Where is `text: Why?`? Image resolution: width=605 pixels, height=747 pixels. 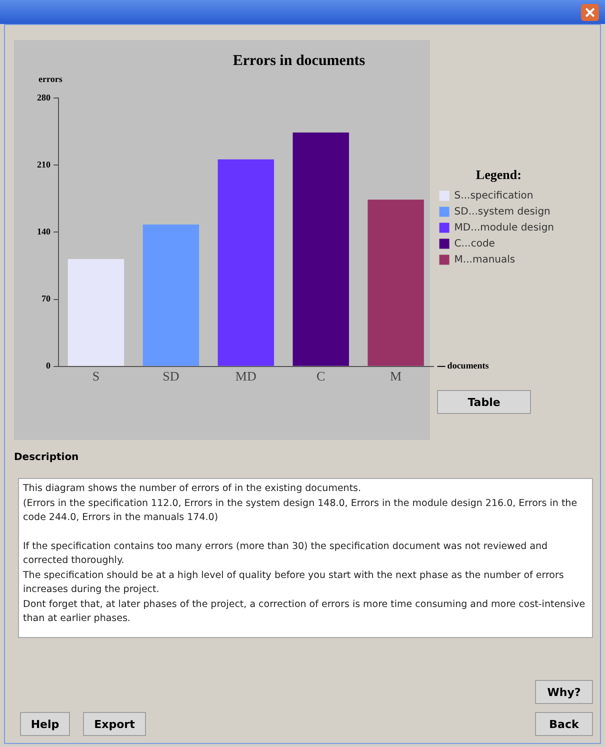
text: Why? is located at coordinates (564, 692).